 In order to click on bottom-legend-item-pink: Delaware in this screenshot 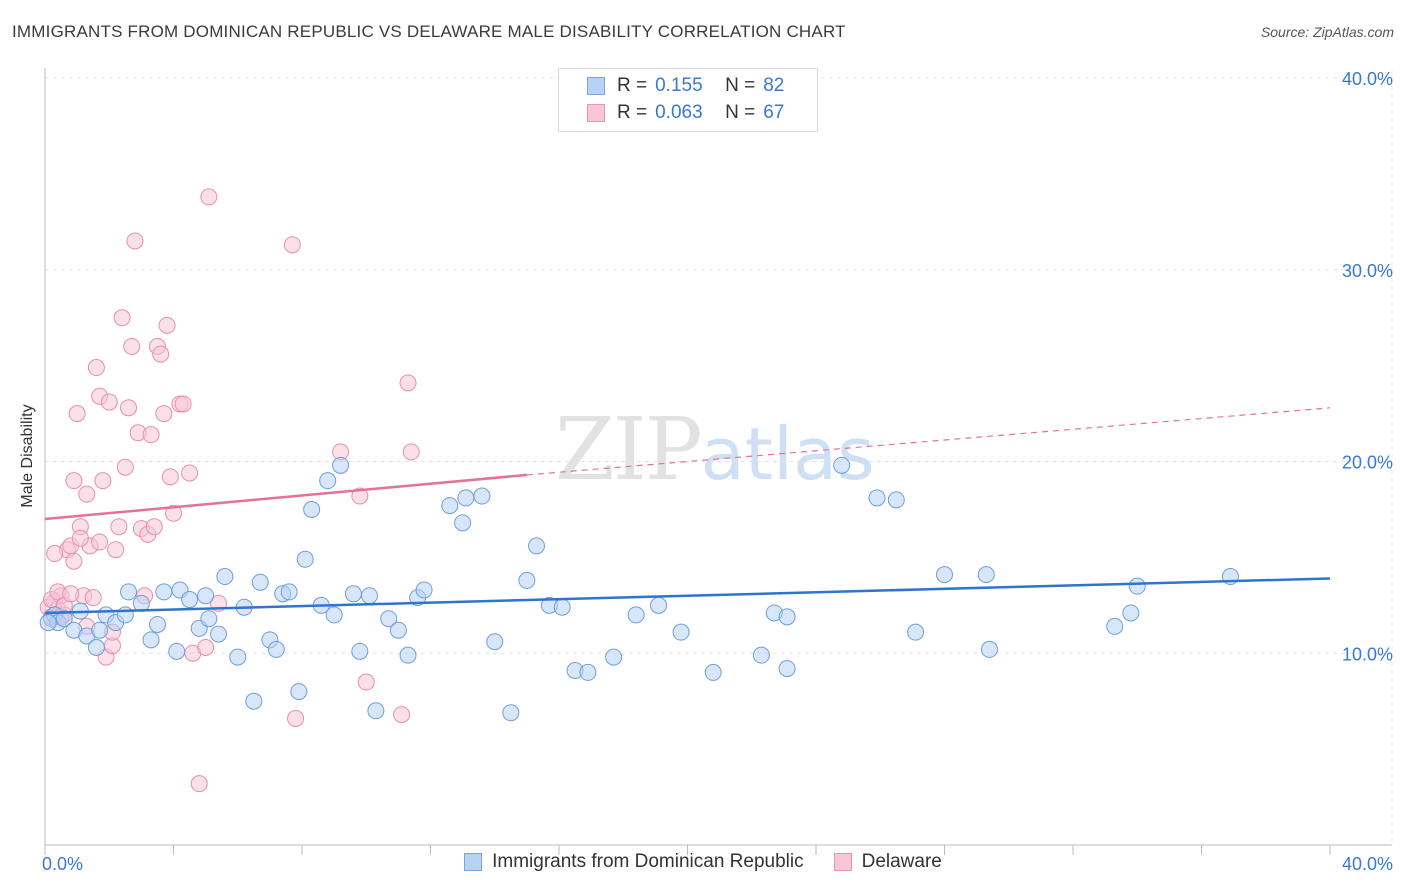, I will do `click(887, 862)`.